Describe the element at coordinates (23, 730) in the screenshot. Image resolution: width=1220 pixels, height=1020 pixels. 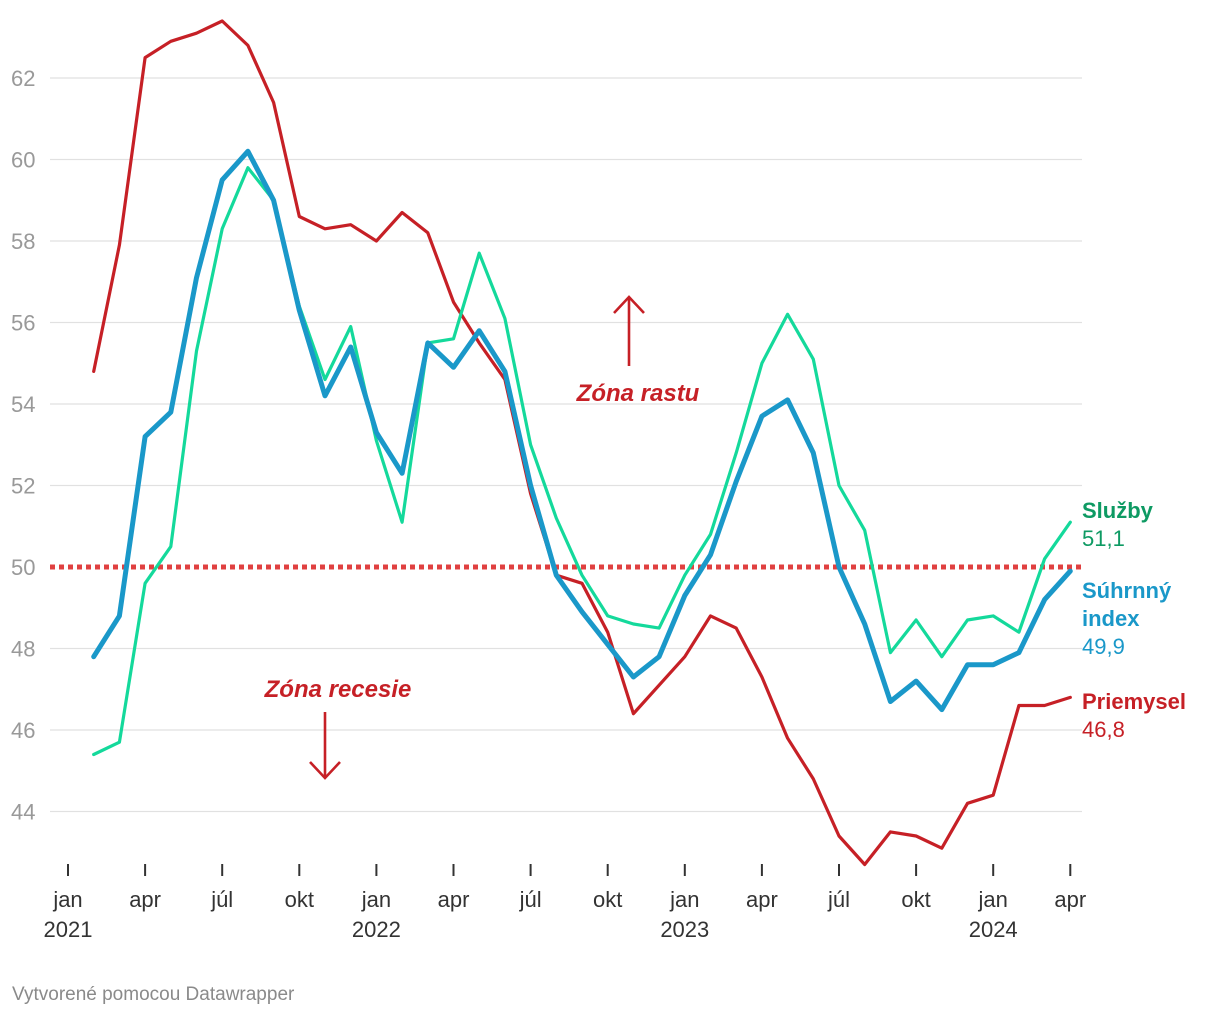
I see `y-tick-label-46: 46` at that location.